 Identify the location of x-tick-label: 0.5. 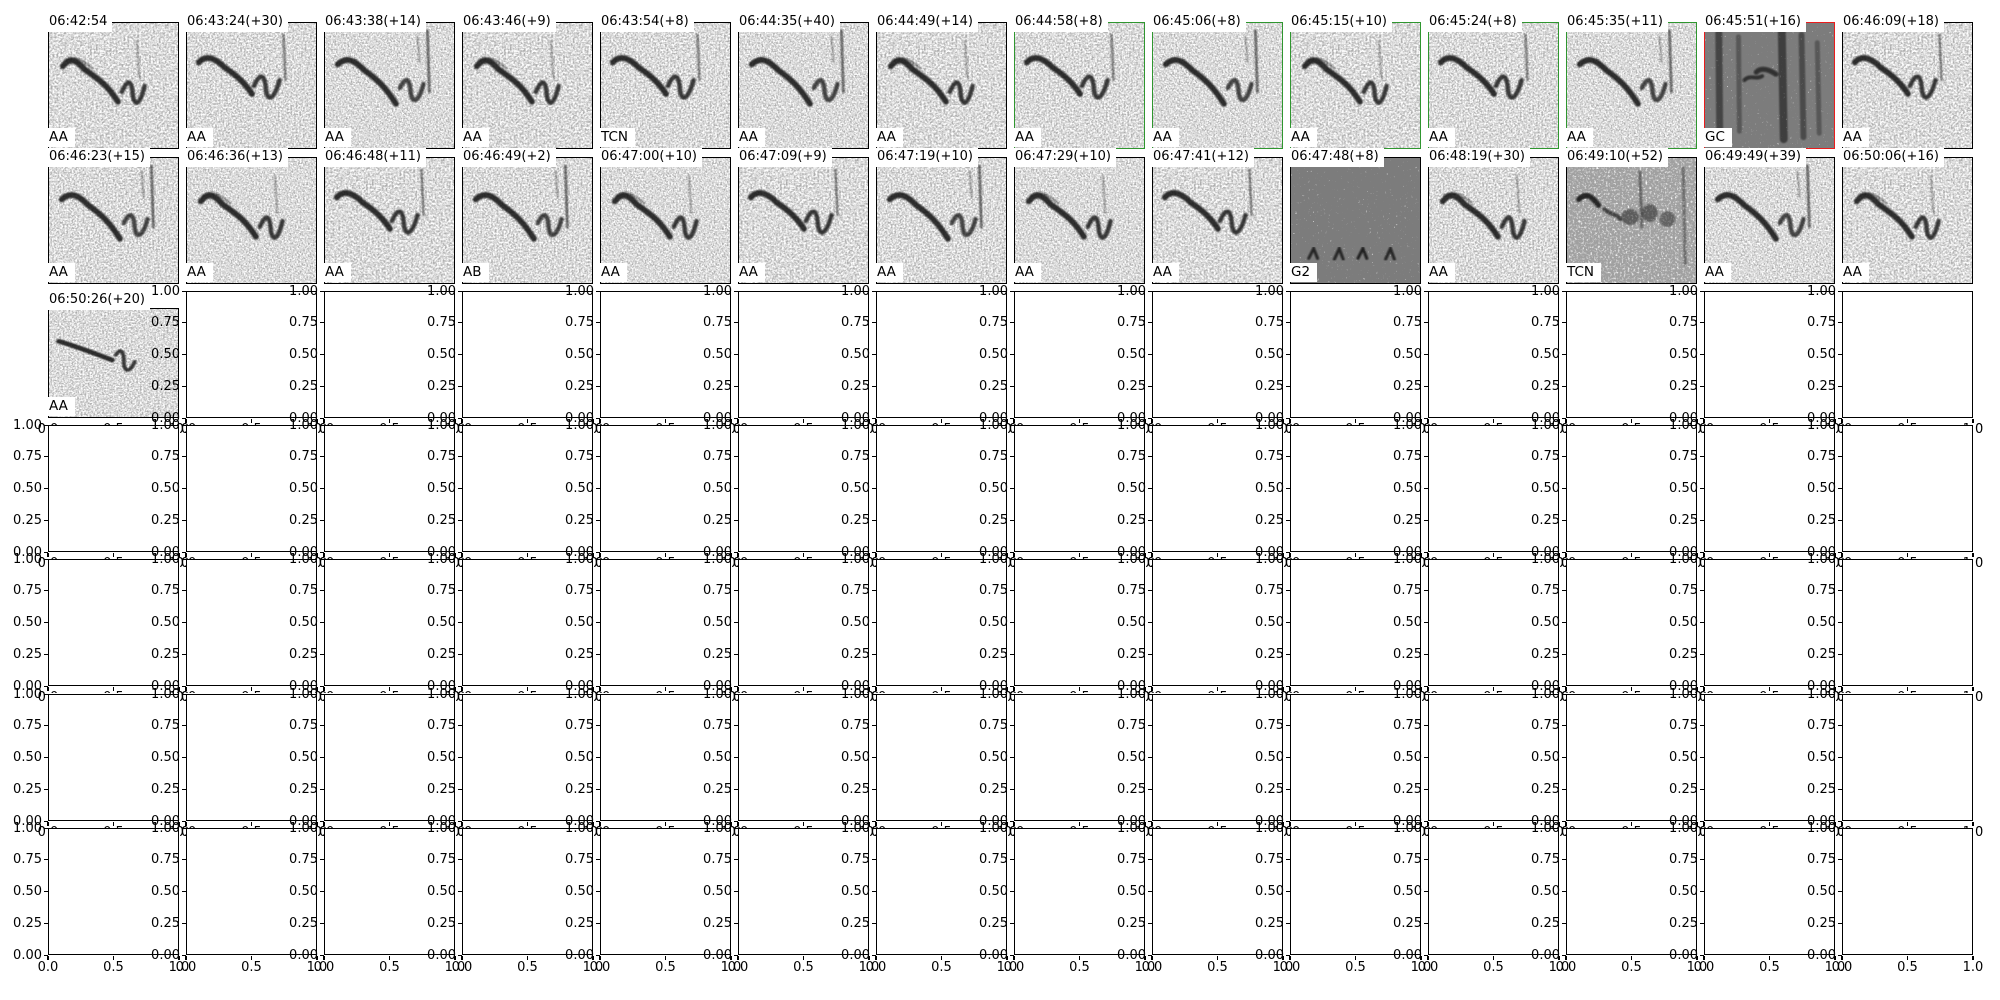
(1079, 967).